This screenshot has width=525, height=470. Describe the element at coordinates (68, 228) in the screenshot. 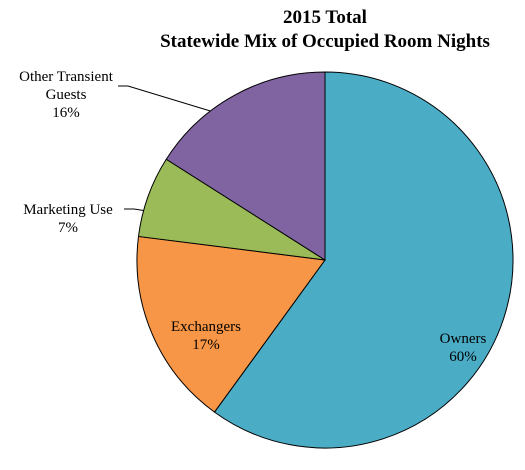

I see `slice-value-label: 7%` at that location.